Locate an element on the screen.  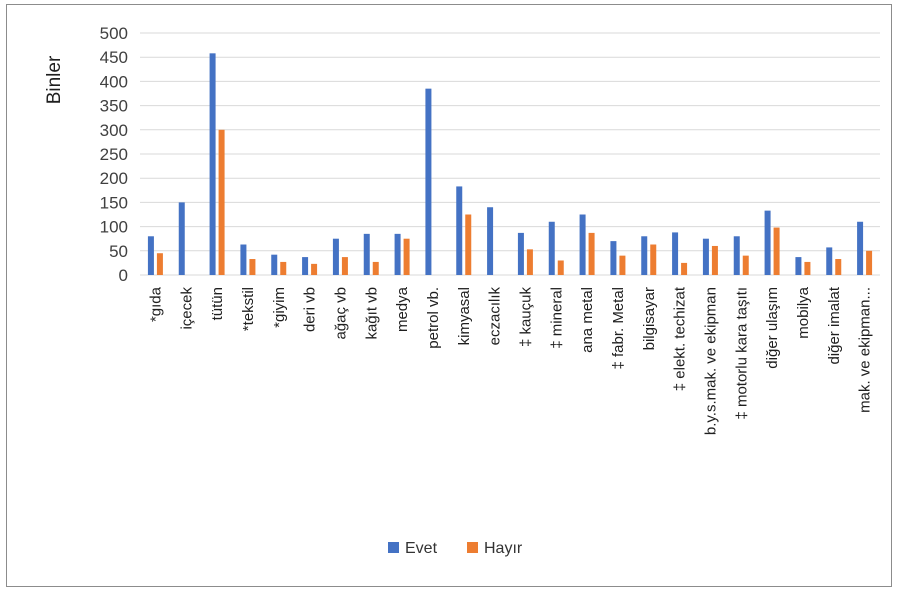
y-tick-label: 500 is located at coordinates (114, 33).